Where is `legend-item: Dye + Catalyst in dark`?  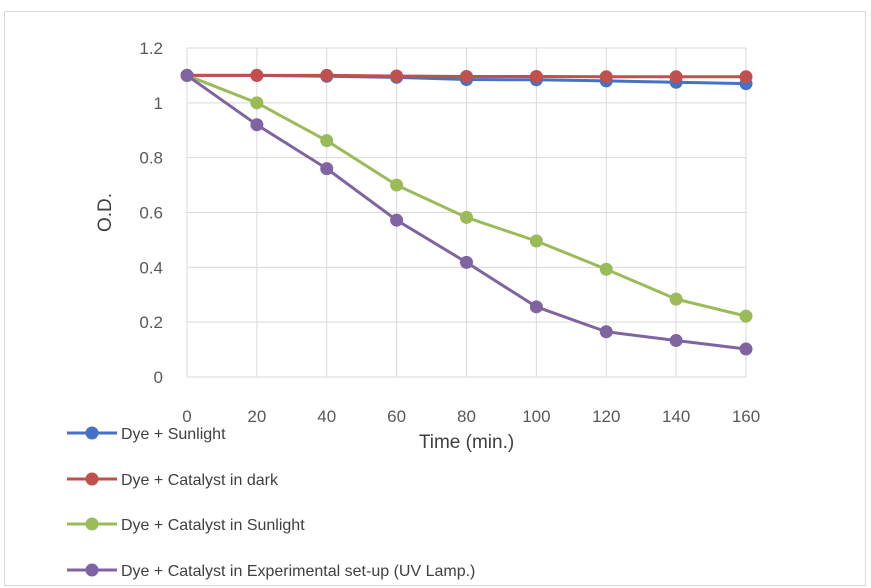 legend-item: Dye + Catalyst in dark is located at coordinates (173, 480).